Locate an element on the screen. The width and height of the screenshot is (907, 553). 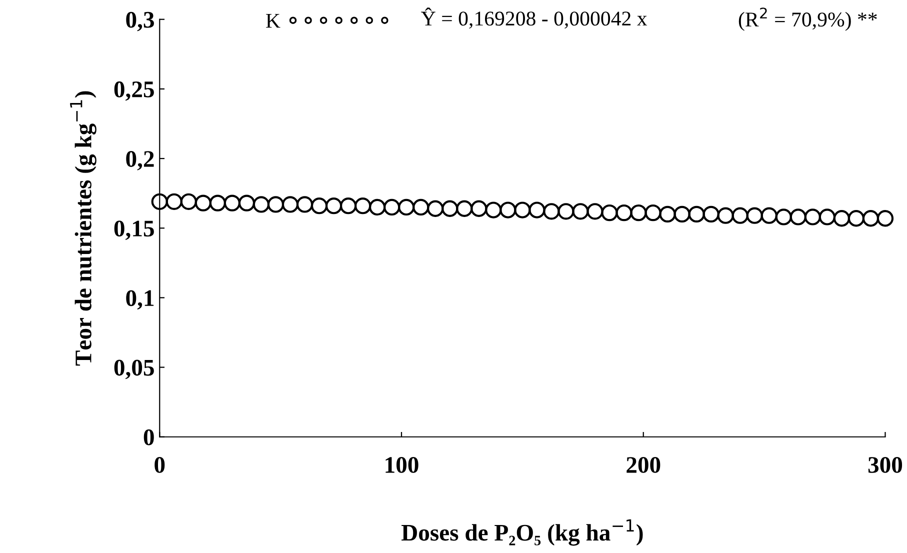
x-axis-title: Doses de P₂O₅ (kg ha$^{−1}$) is located at coordinates (522, 532).